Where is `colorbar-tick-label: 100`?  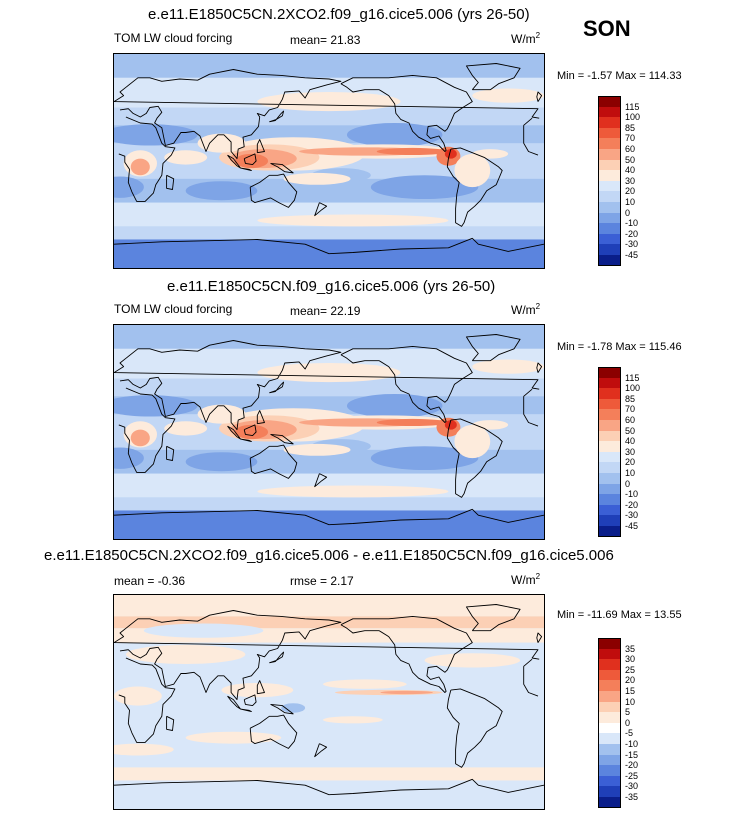
colorbar-tick-label: 100 is located at coordinates (633, 388).